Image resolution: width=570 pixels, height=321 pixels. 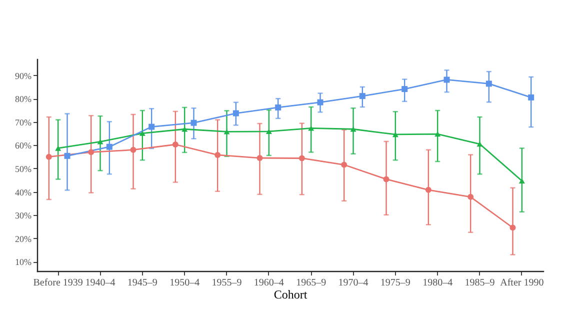 What do you see at coordinates (23, 122) in the screenshot?
I see `y-tick-label: 70%` at bounding box center [23, 122].